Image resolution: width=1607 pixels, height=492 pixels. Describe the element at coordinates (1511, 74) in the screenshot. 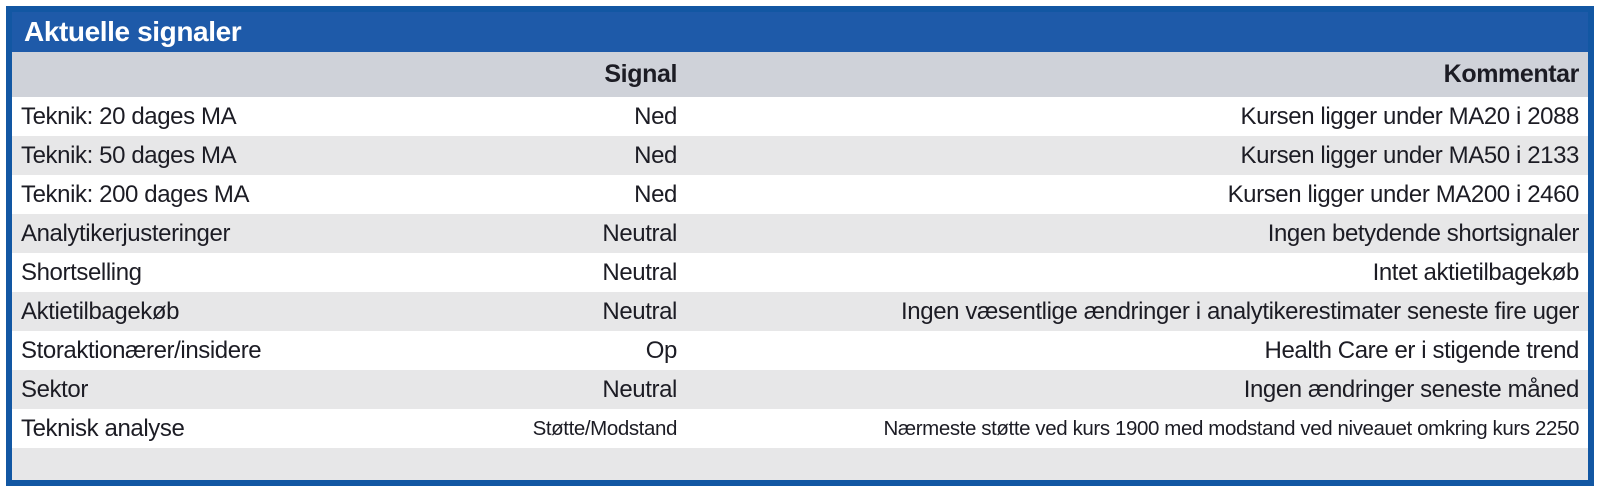

I see `header-comment-column: Kommentar` at that location.